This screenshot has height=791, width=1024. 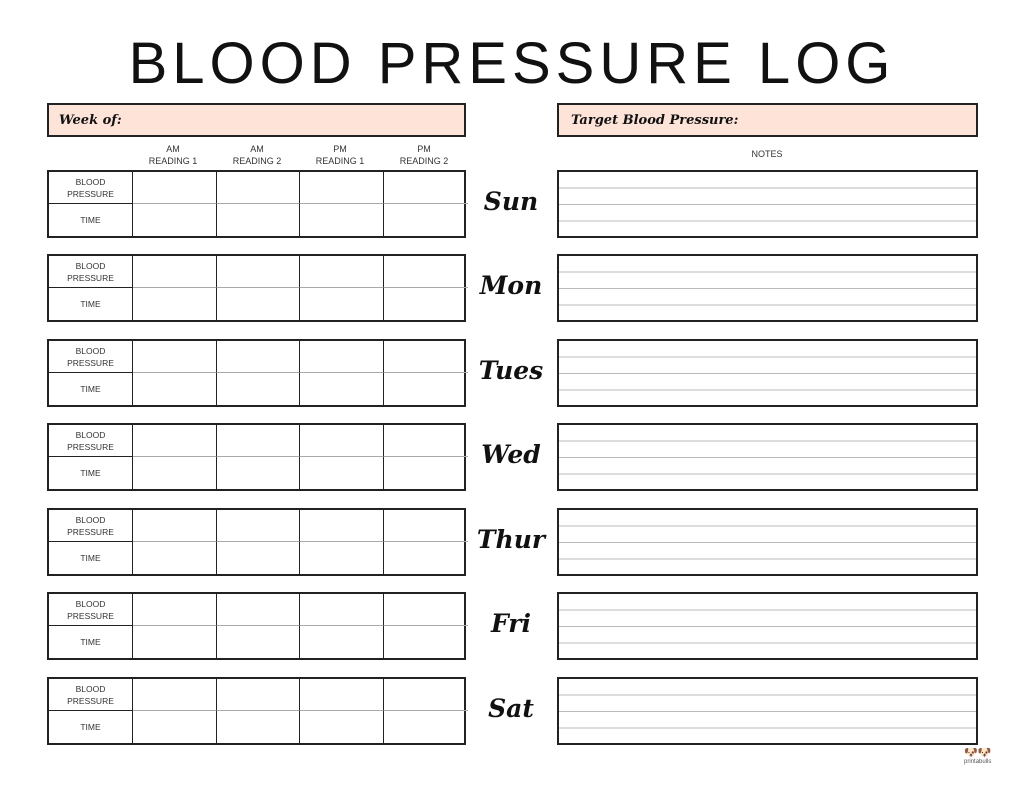 I want to click on day-label: Tues, so click(x=511, y=370).